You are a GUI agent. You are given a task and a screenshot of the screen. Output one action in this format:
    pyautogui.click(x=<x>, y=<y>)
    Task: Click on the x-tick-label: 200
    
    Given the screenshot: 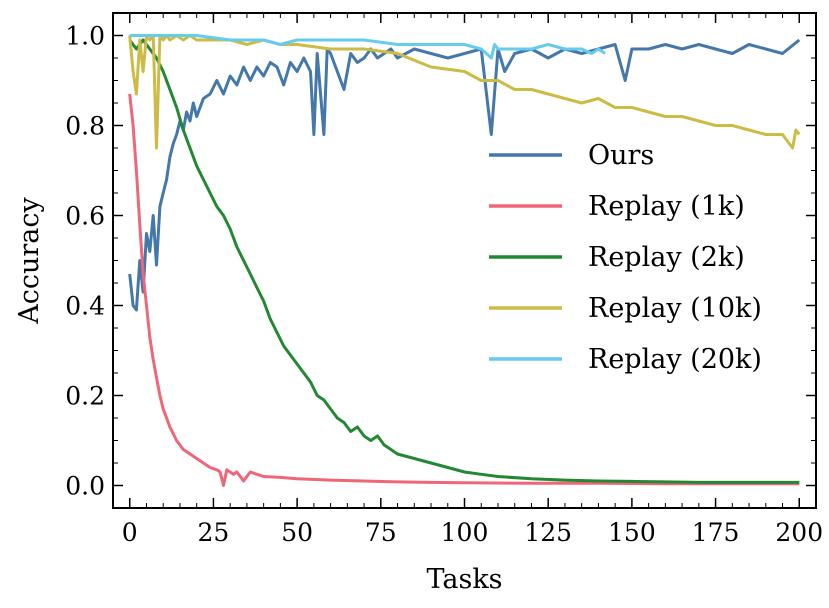 What is the action you would take?
    pyautogui.click(x=799, y=532)
    